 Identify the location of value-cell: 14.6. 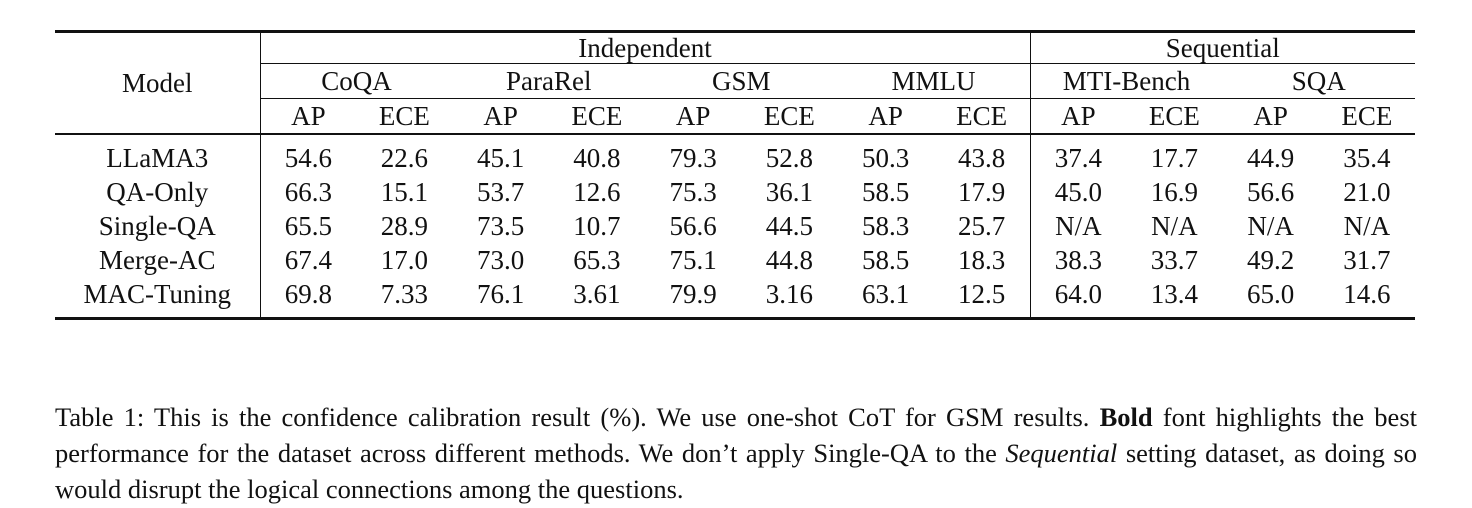
(1366, 298).